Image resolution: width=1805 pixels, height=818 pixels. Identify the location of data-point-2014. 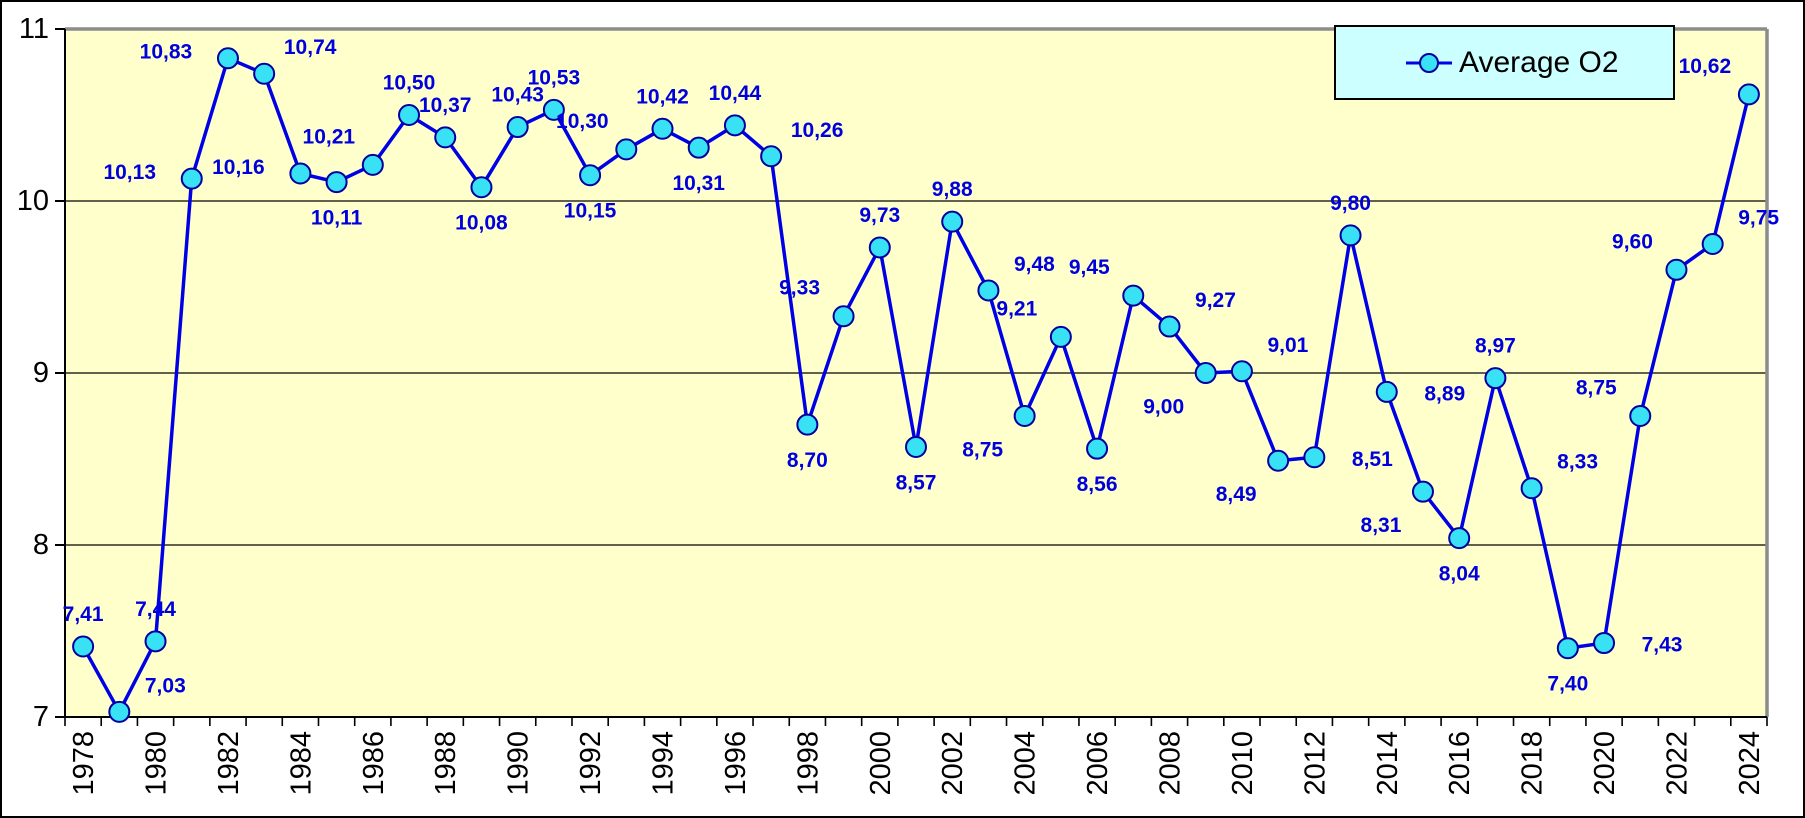
(1386, 391).